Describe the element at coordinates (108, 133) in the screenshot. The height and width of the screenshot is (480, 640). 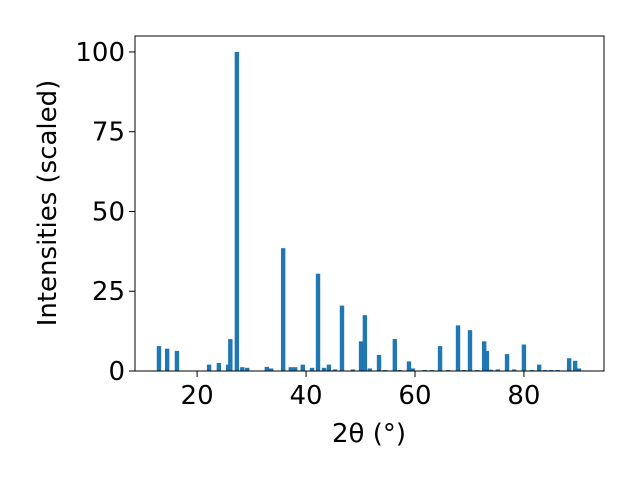
I see `y-tick-label: 75` at that location.